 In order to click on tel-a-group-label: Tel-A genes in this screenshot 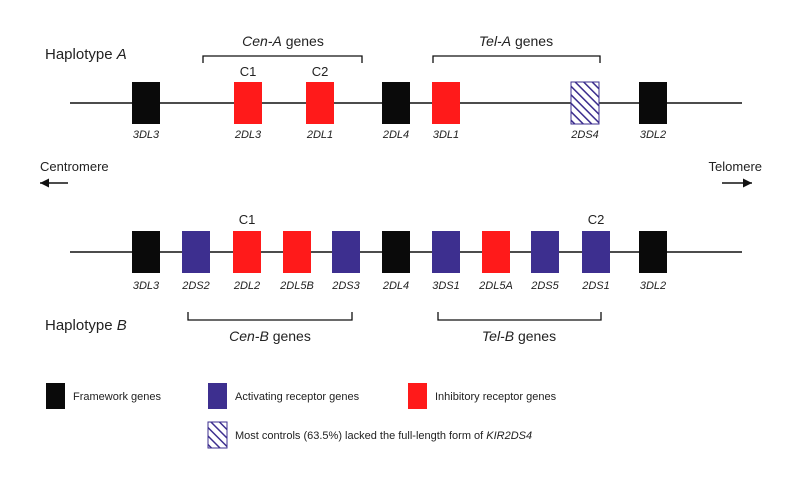, I will do `click(516, 41)`.